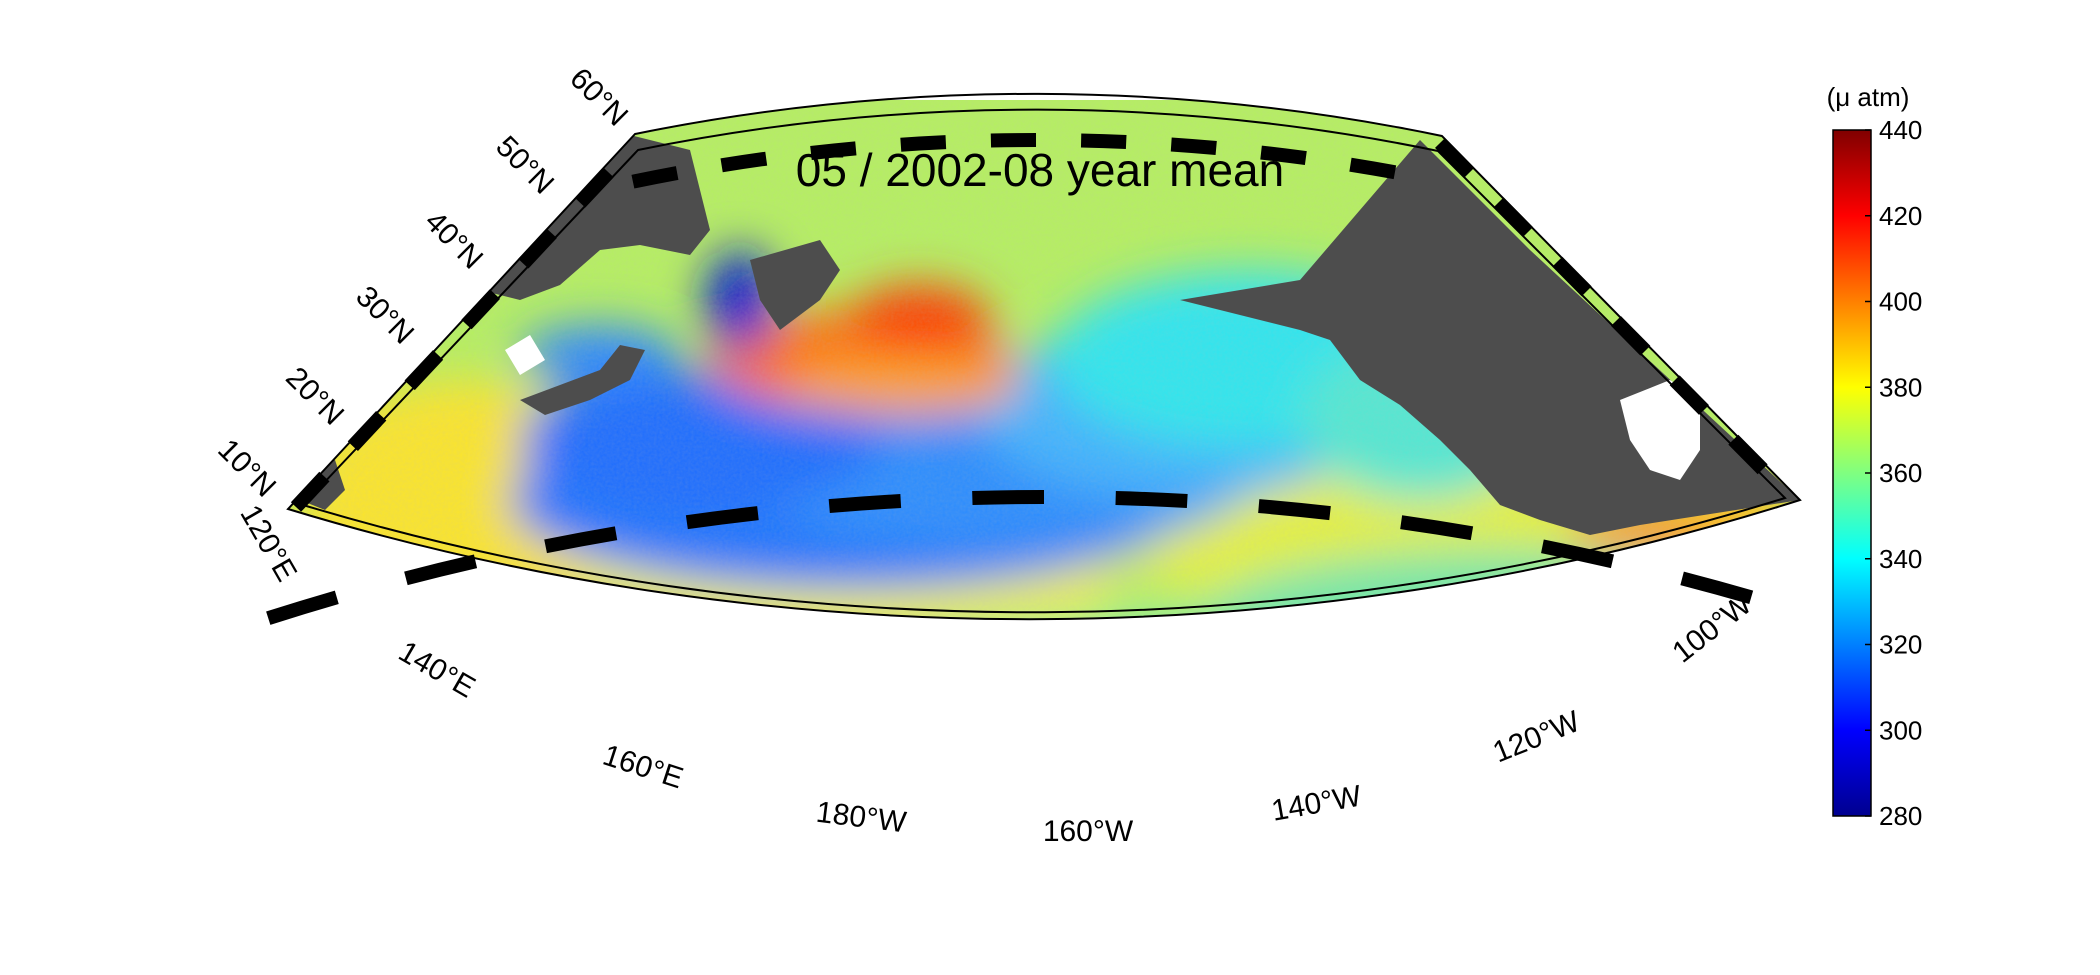  What do you see at coordinates (1852, 473) in the screenshot?
I see `colorbar-bar` at bounding box center [1852, 473].